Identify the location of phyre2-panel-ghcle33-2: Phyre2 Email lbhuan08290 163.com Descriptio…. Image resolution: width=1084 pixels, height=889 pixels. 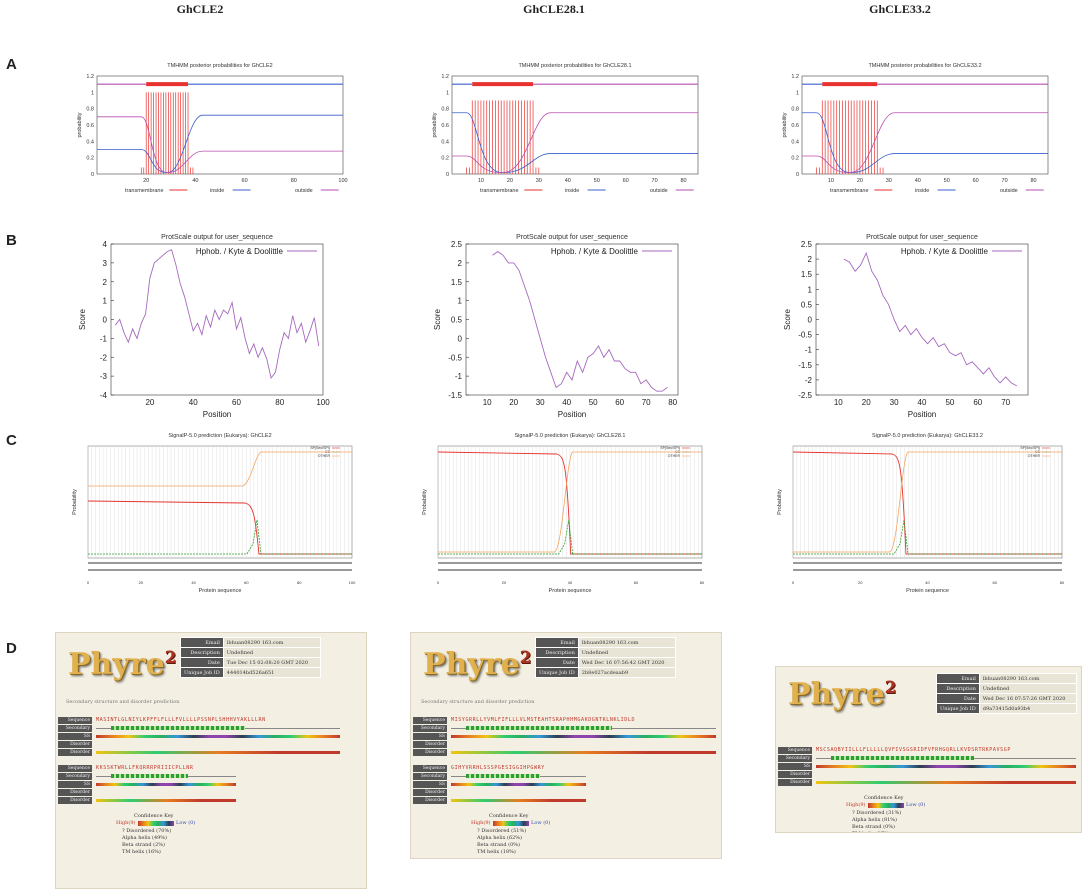
(928, 749).